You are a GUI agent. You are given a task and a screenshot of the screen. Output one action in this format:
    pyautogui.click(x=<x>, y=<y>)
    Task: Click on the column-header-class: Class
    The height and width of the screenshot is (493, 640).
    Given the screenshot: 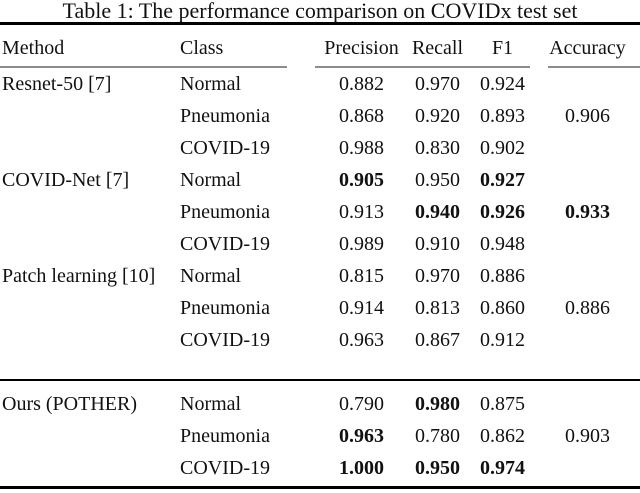 What is the action you would take?
    pyautogui.click(x=202, y=48)
    